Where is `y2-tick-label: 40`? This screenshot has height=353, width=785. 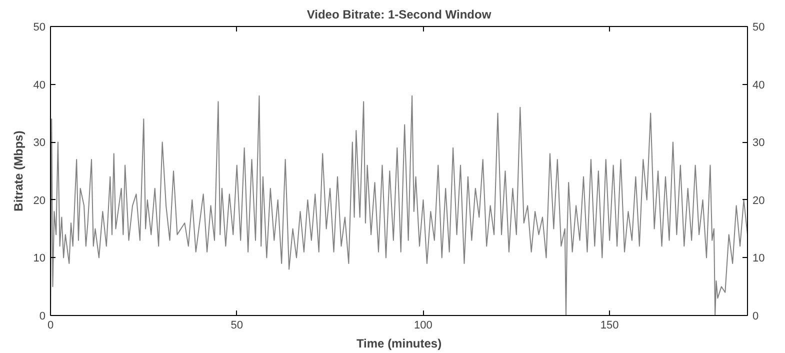
y2-tick-label: 40 is located at coordinates (758, 85).